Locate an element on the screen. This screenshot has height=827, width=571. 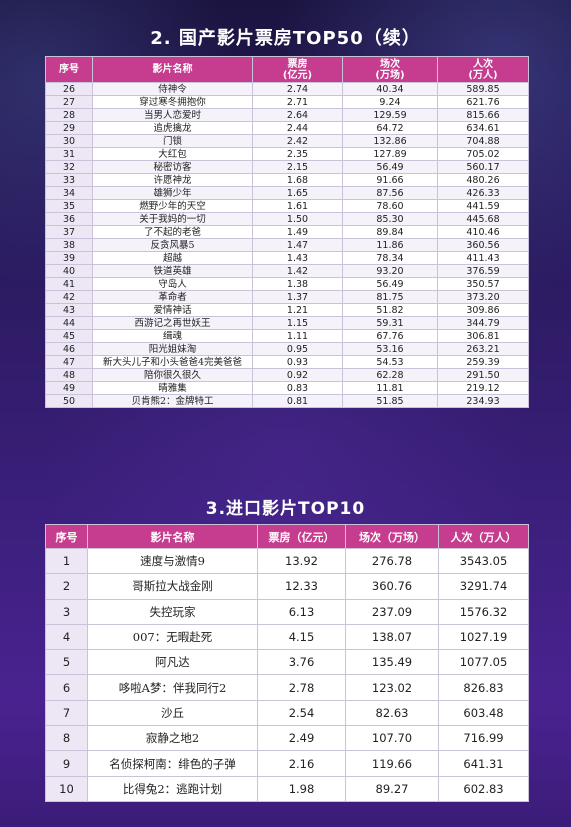
header-screenings: 场次 (万场) is located at coordinates (390, 69).